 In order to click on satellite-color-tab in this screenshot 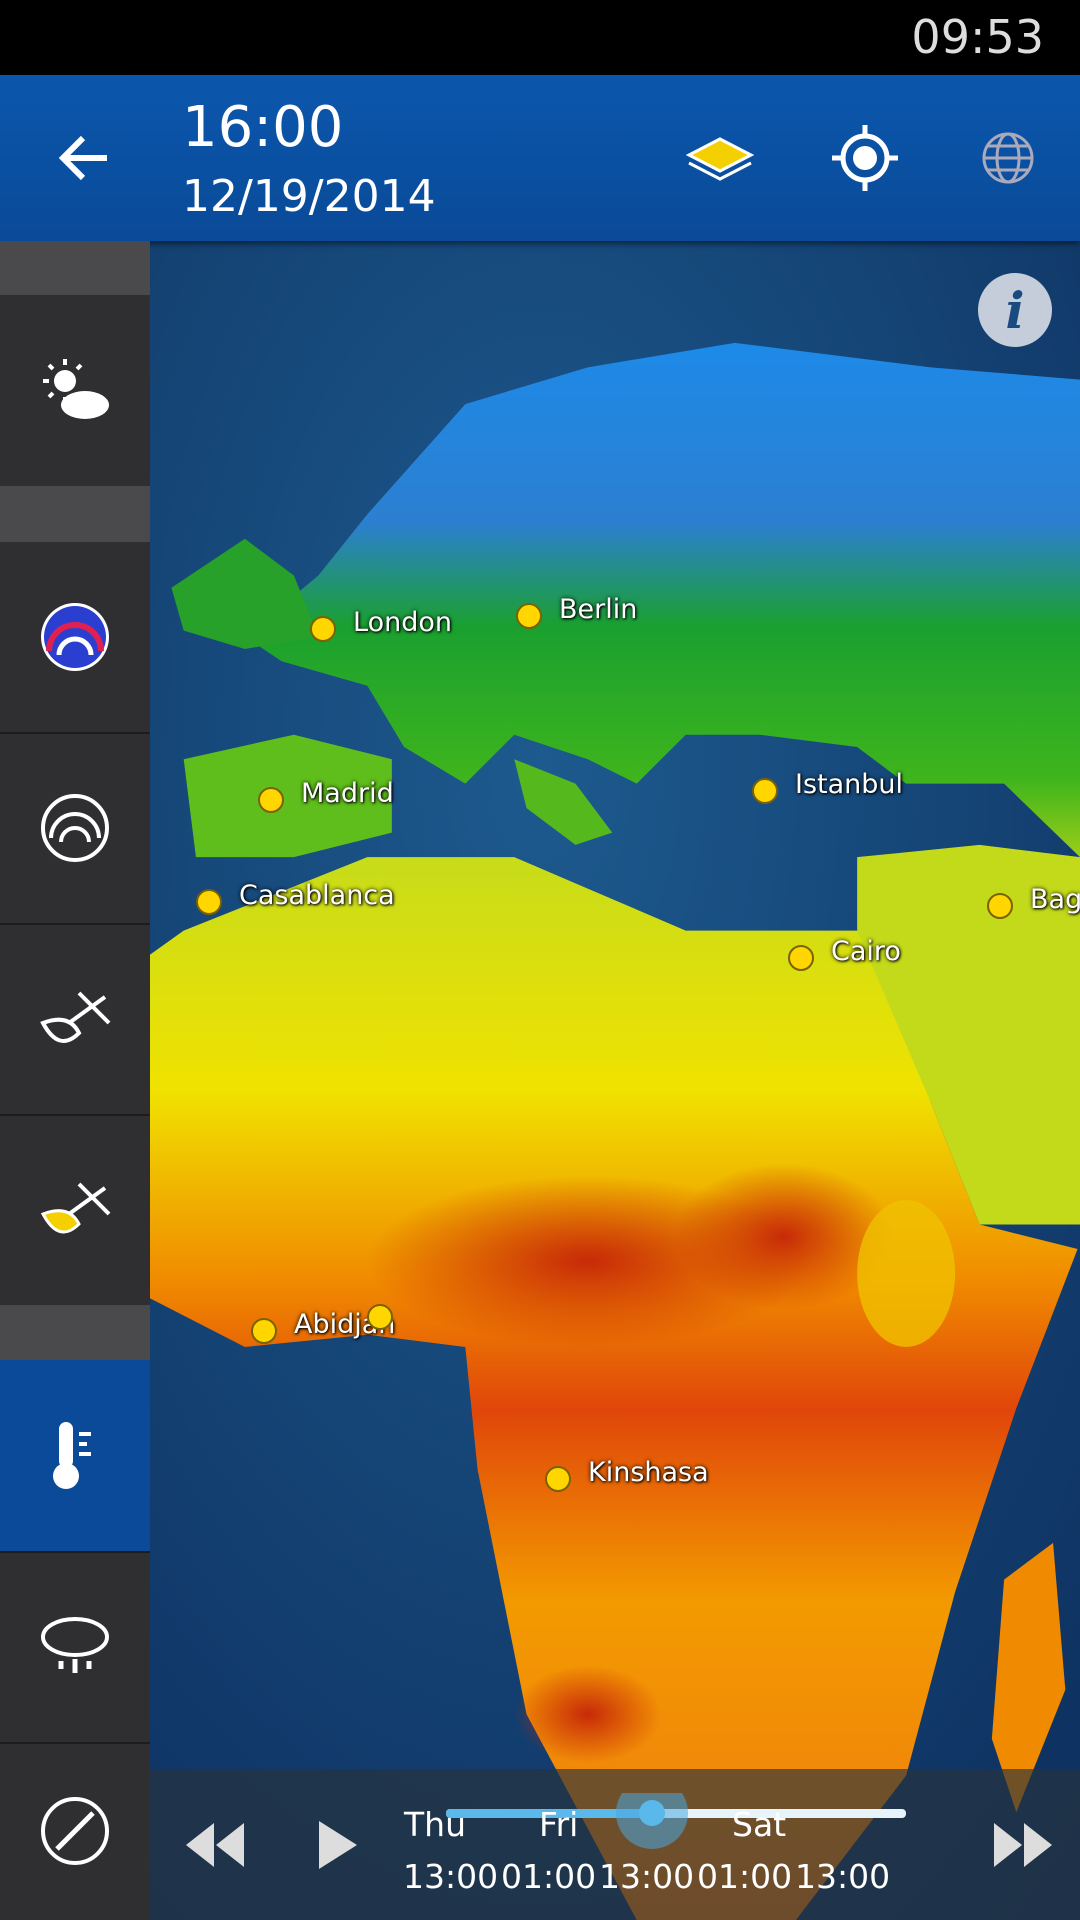, I will do `click(75, 1210)`.